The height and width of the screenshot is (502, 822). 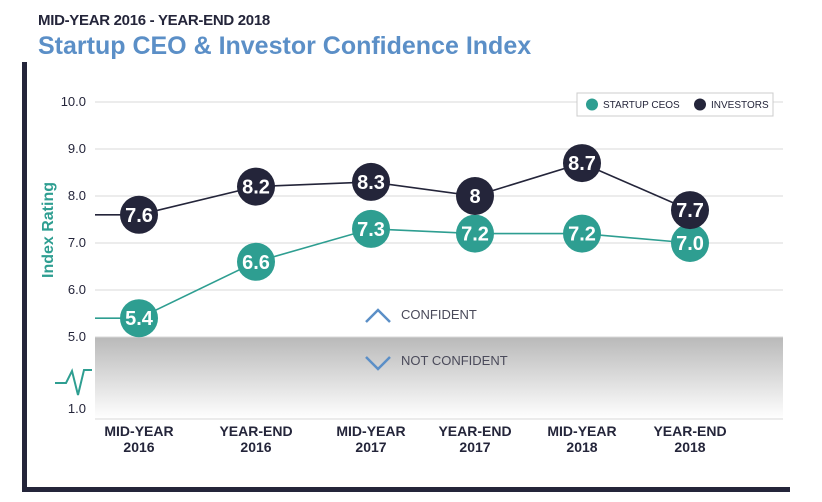 I want to click on data-label-ceo: 7.0, so click(x=690, y=244).